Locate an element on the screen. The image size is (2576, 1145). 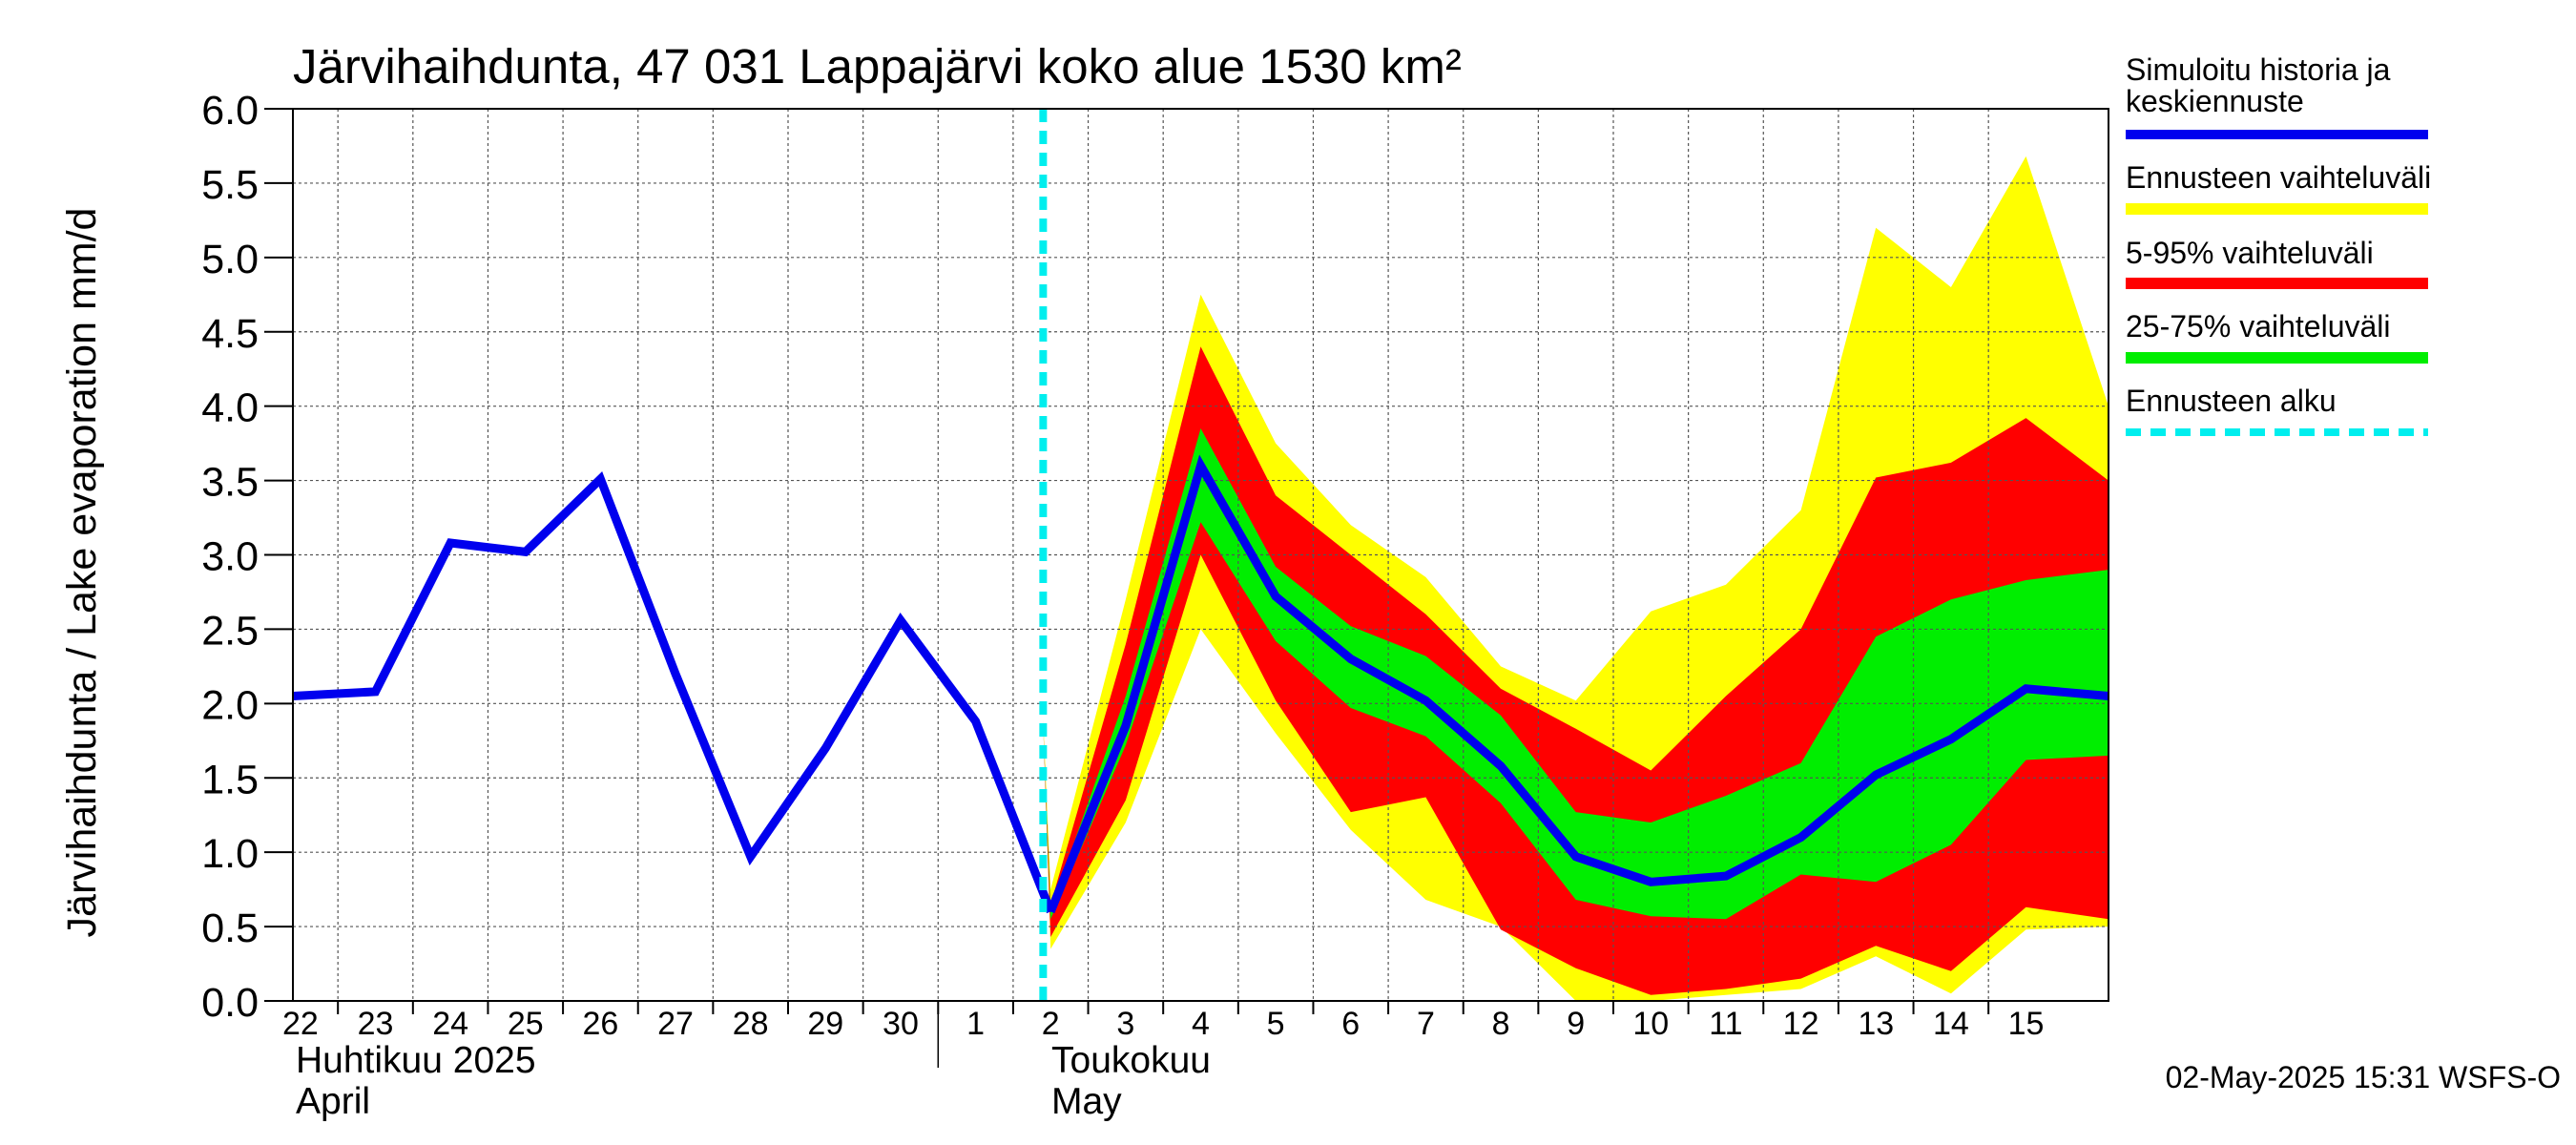
x-tick-label: 29 is located at coordinates (825, 1024).